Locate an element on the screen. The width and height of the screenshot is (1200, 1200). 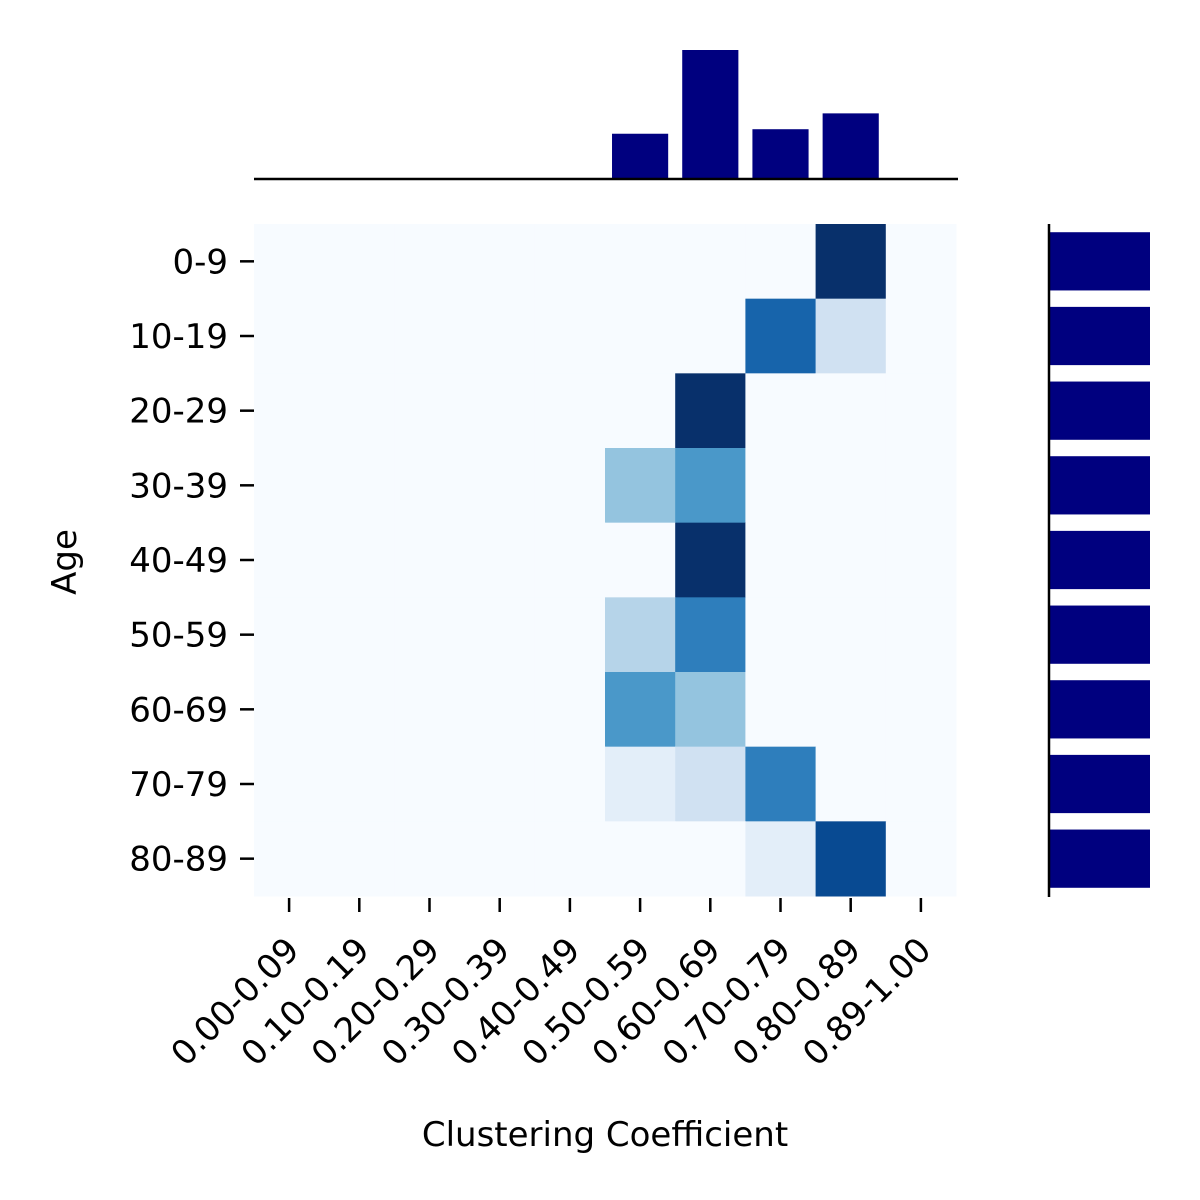
y-axis-title: Age is located at coordinates (65, 562).